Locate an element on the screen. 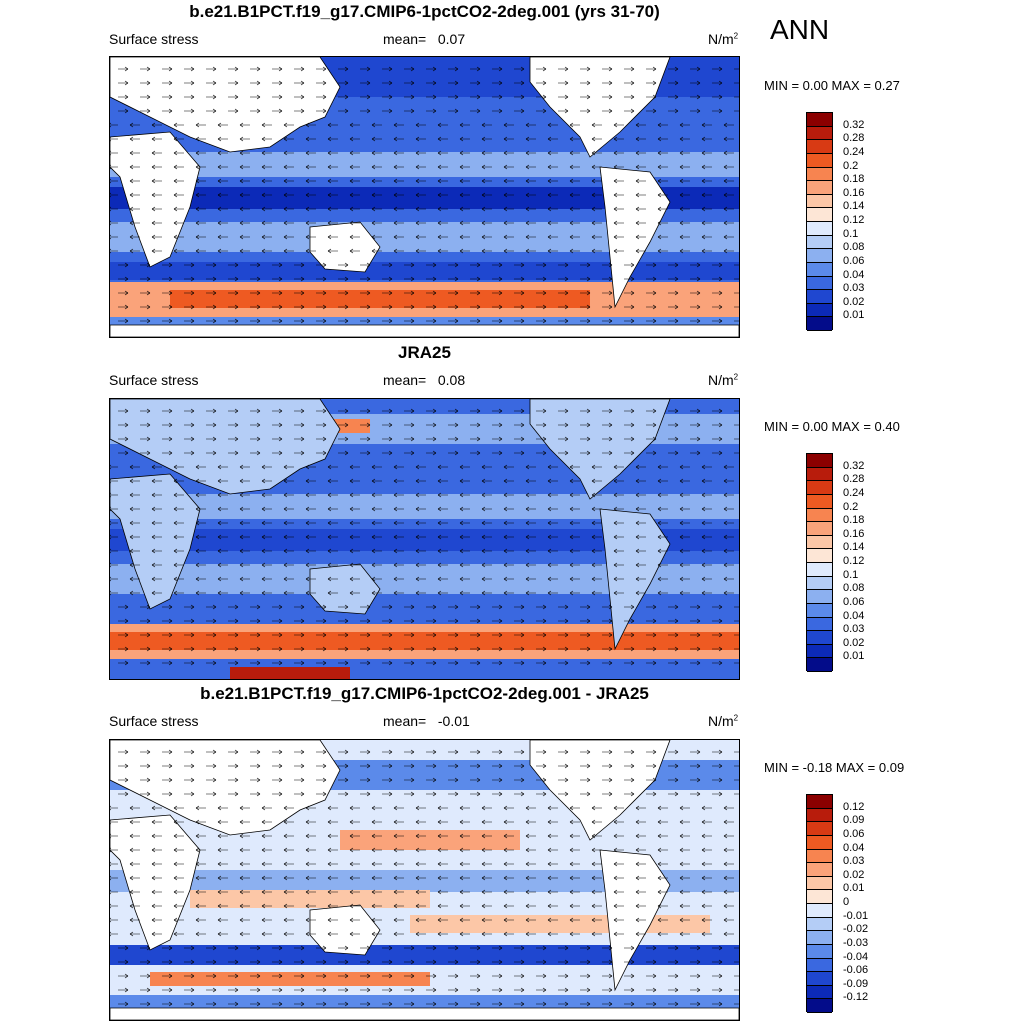 This screenshot has width=1024, height=1024. panel-1-mean: mean= 0.07 is located at coordinates (424, 39).